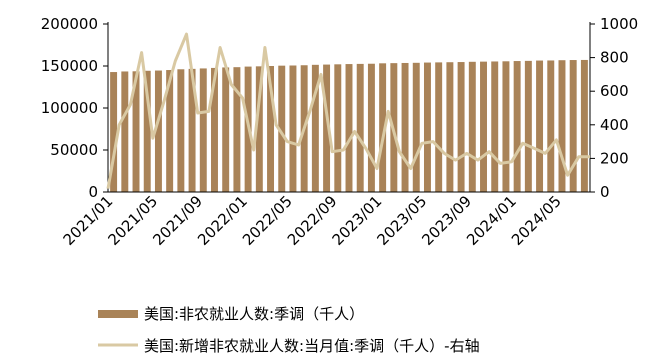  Describe the element at coordinates (312, 346) in the screenshot. I see `legend-line-label: 美国:新增非农就业人数:当月值:季调（千人）-右轴` at that location.